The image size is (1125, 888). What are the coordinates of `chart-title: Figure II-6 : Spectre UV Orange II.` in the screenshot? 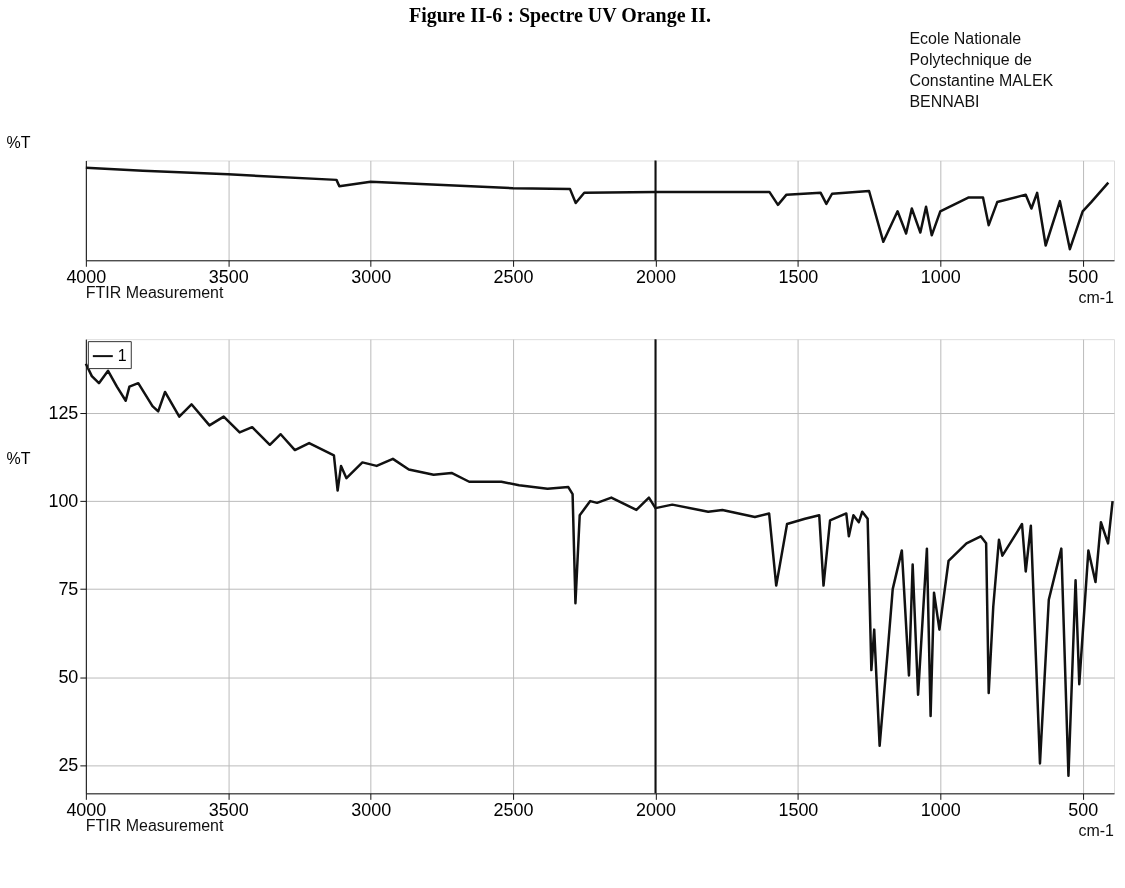 It's located at (560, 16).